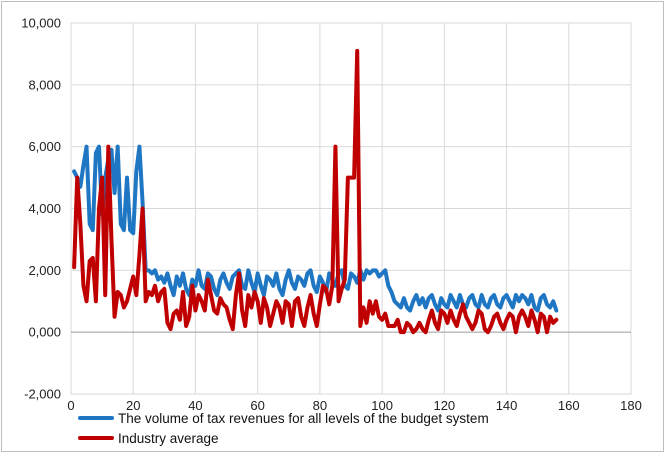  I want to click on legend-label-industry-average: Industry average, so click(168, 438).